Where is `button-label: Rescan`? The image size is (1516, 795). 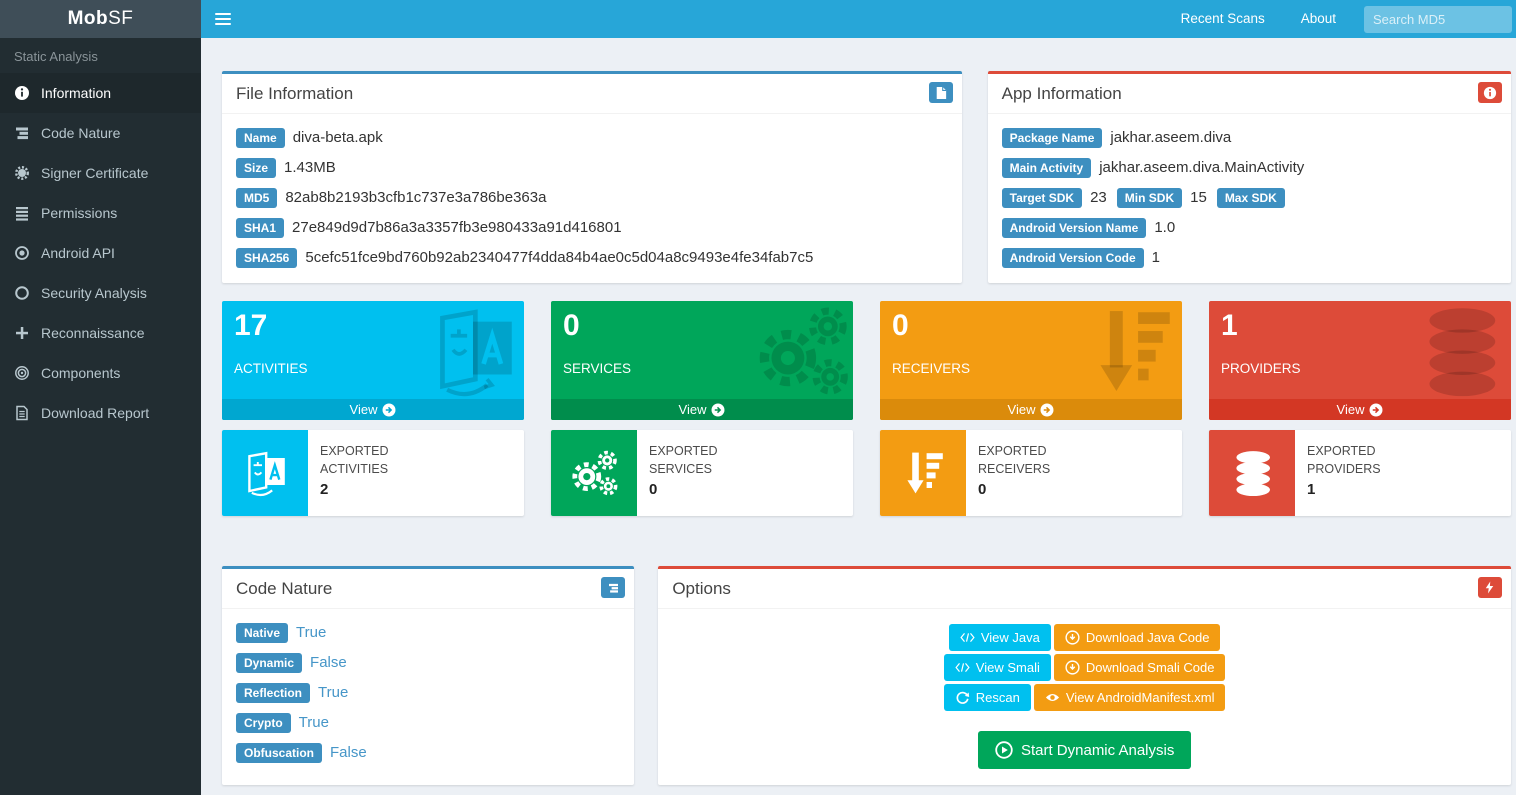
button-label: Rescan is located at coordinates (997, 697).